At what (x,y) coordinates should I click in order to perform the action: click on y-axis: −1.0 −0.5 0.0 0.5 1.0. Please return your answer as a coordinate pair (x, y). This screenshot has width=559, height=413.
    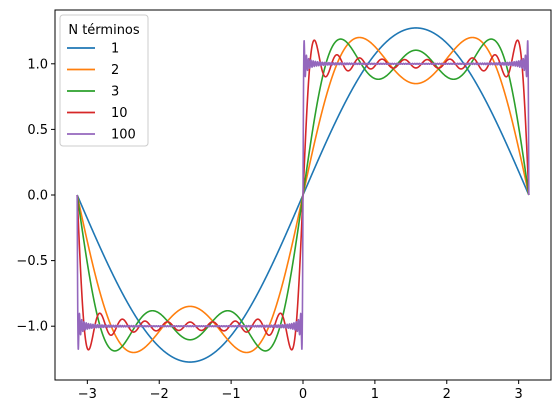
    Looking at the image, I should click on (35, 196).